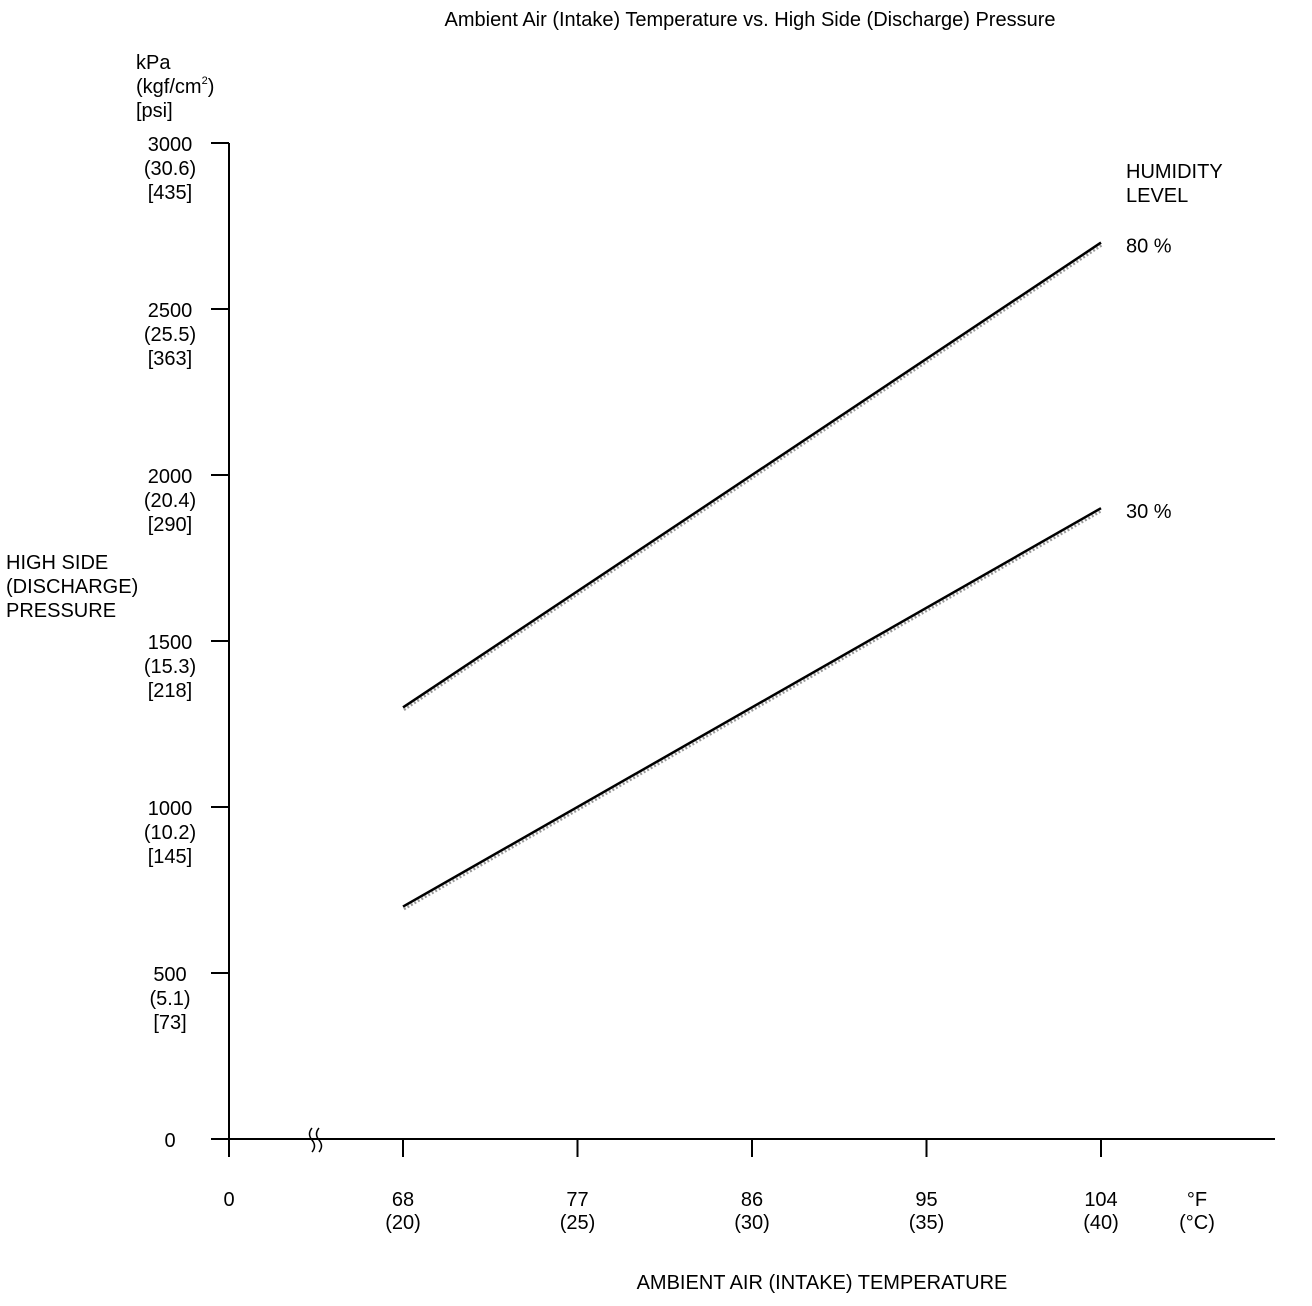 This screenshot has height=1306, width=1312. I want to click on x-ticks: 68(20) 77(25) 86(30) 95(35) 104(40), so click(752, 1186).